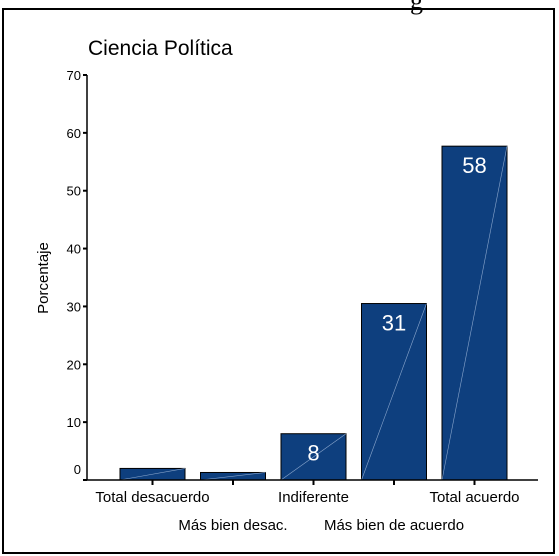 The width and height of the screenshot is (559, 556). I want to click on y-tick-label: 20, so click(74, 364).